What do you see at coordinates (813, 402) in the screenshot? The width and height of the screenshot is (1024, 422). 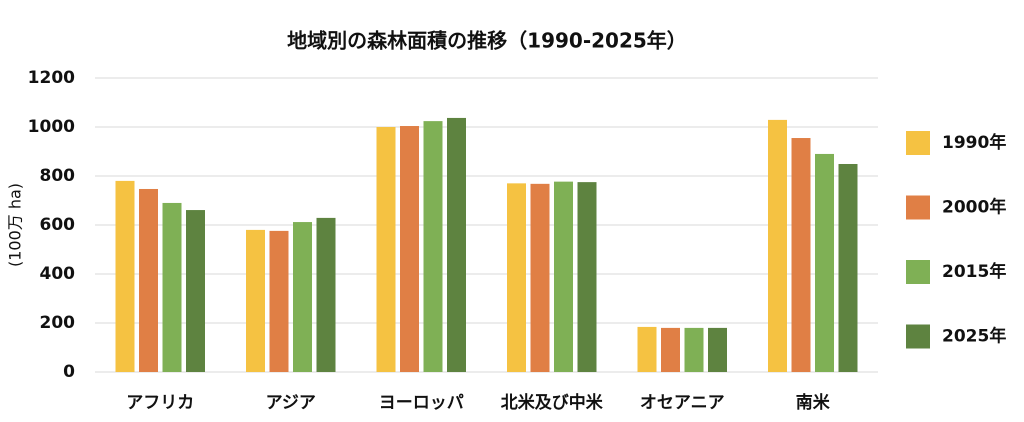 I see `x-tick-label: 南米` at bounding box center [813, 402].